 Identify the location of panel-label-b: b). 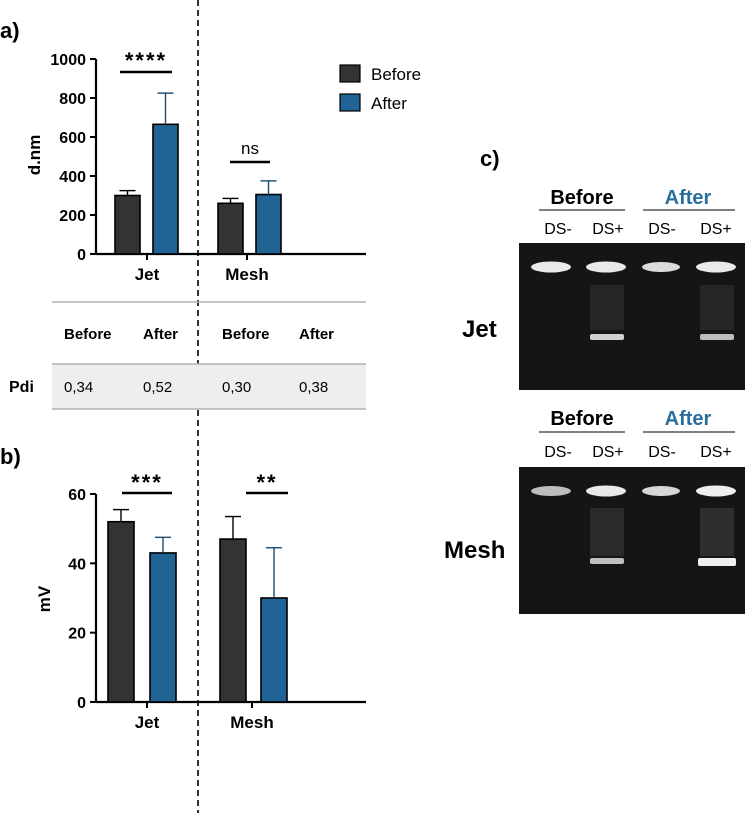
(10, 456).